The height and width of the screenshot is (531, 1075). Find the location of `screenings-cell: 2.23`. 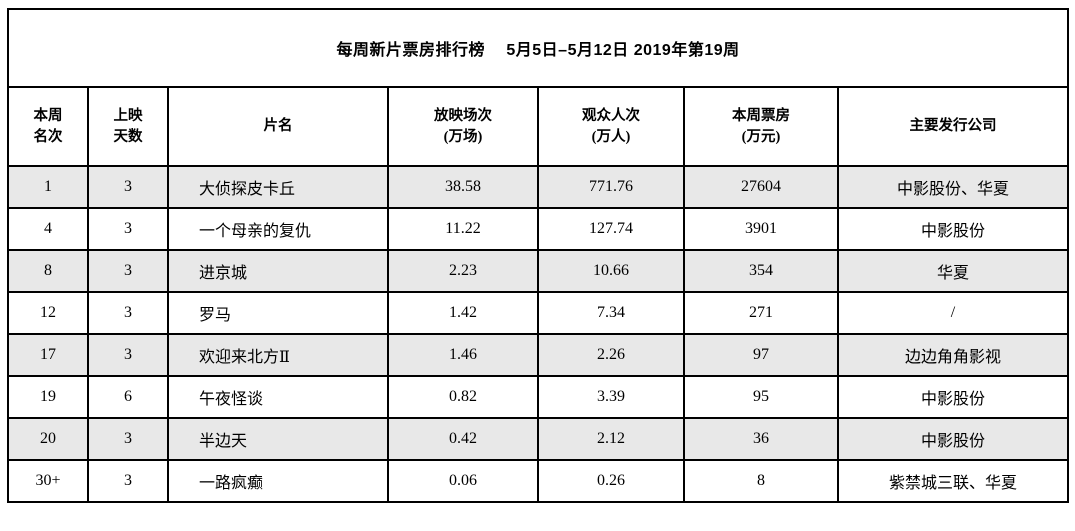

screenings-cell: 2.23 is located at coordinates (463, 271).